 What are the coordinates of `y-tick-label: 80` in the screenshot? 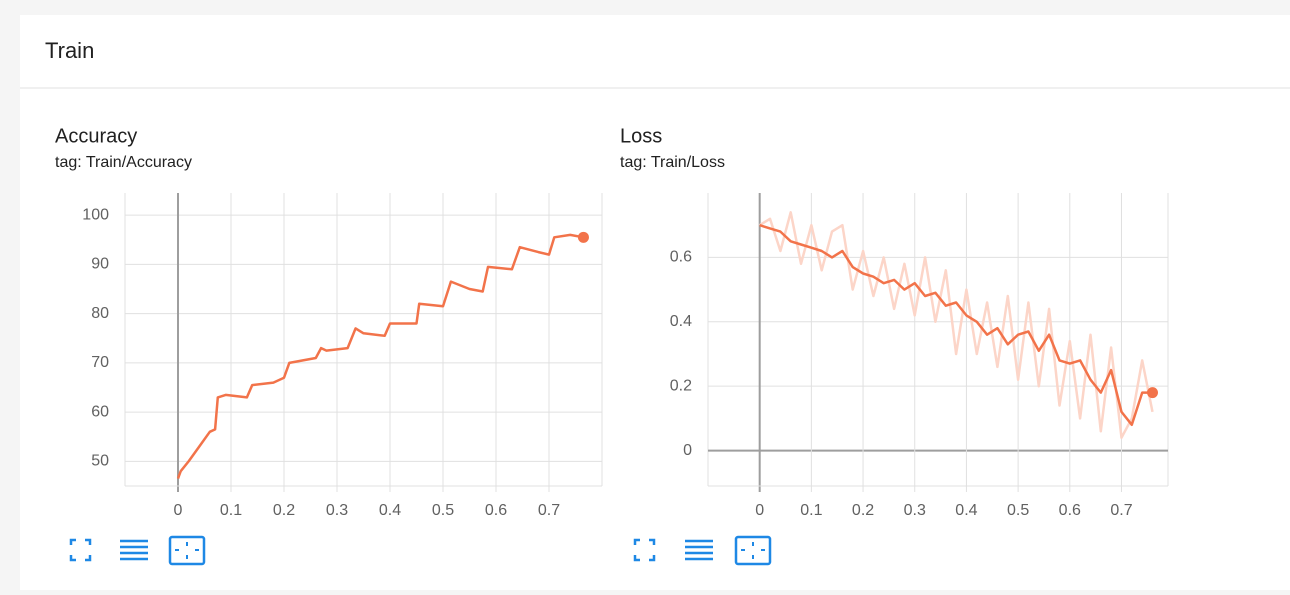 It's located at (100, 313).